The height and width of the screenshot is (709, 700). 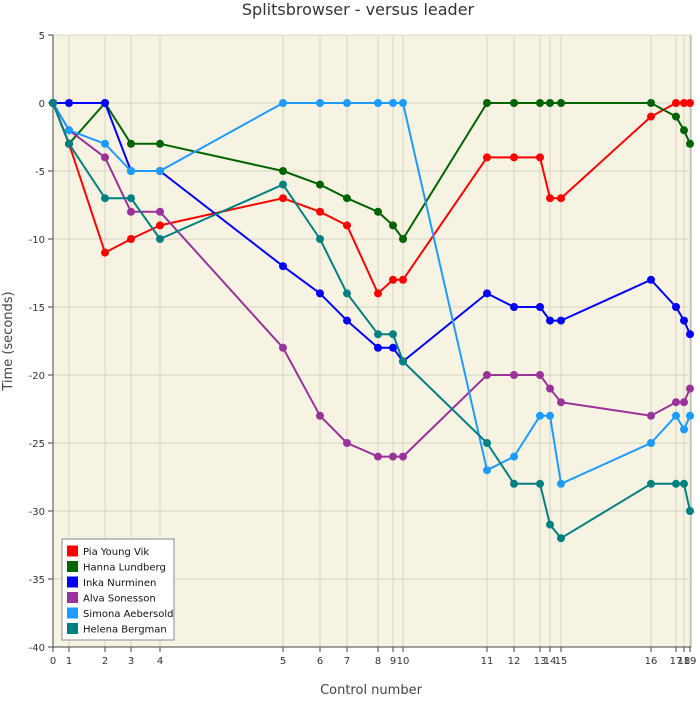 I want to click on legend-item: Alva Sonesson, so click(x=111, y=598).